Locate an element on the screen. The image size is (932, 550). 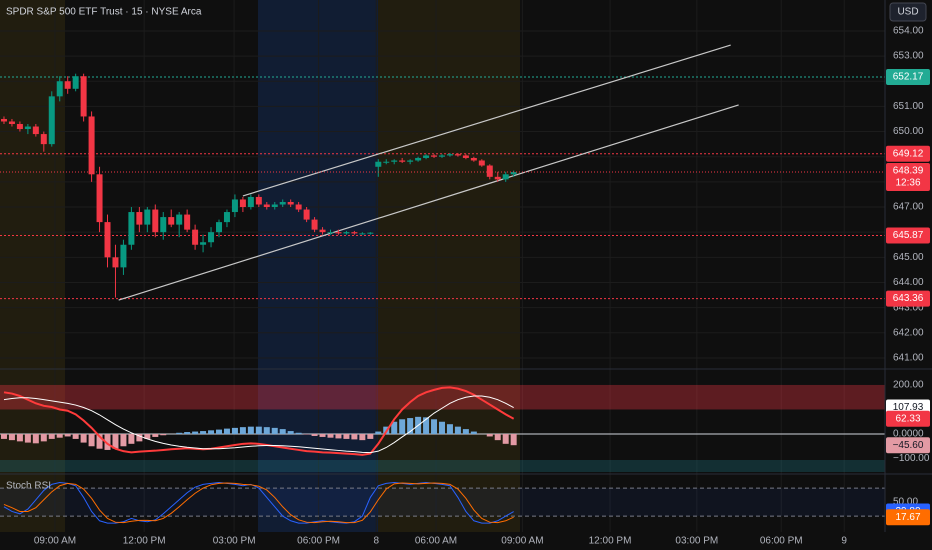
value-label: −45.60 is located at coordinates (908, 445).